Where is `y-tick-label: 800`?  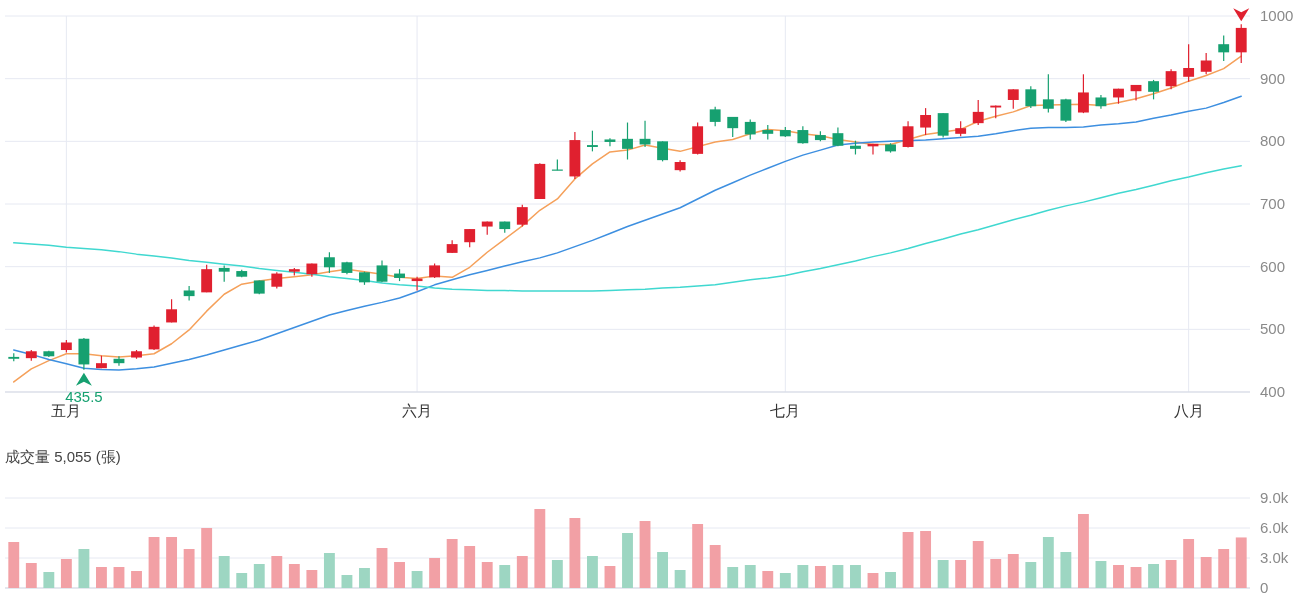
y-tick-label: 800 is located at coordinates (1273, 141).